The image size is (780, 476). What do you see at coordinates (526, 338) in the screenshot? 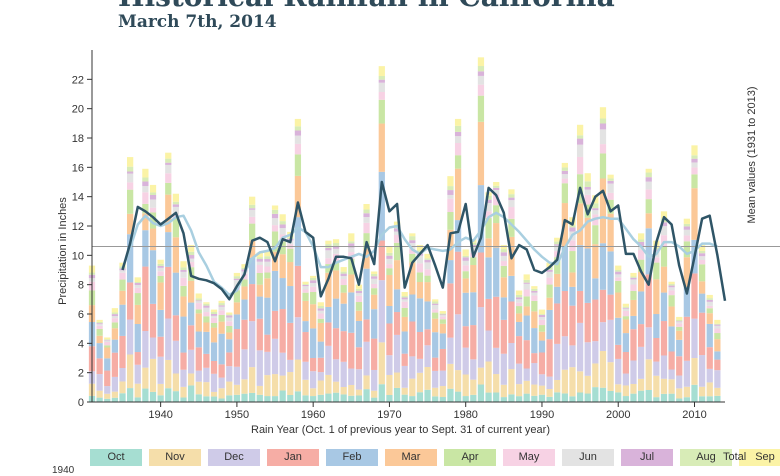
I see `bar-1988` at bounding box center [526, 338].